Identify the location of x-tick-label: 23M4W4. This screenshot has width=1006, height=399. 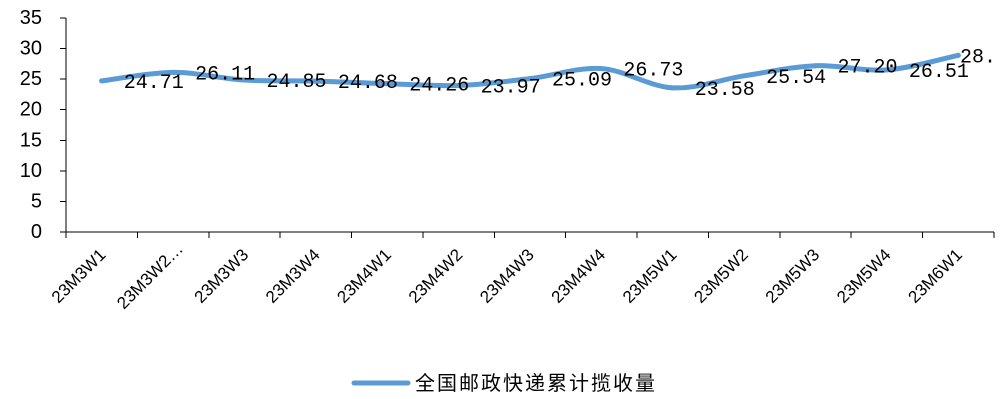
(579, 276).